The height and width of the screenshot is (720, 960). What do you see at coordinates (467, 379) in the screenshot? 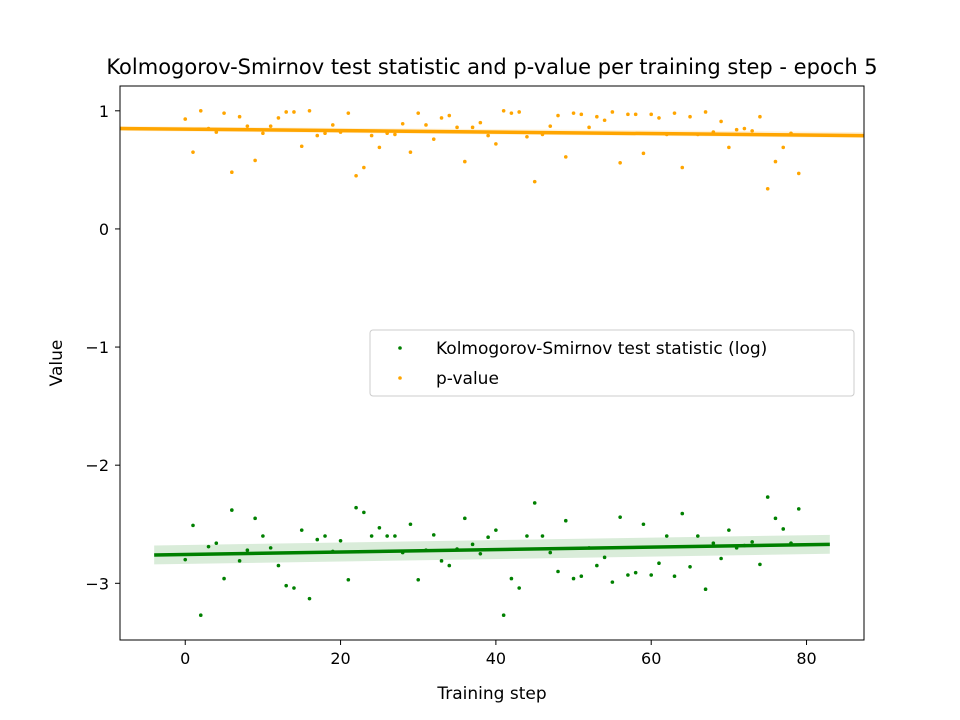
I see `legend-label-pvalue: p-value` at bounding box center [467, 379].